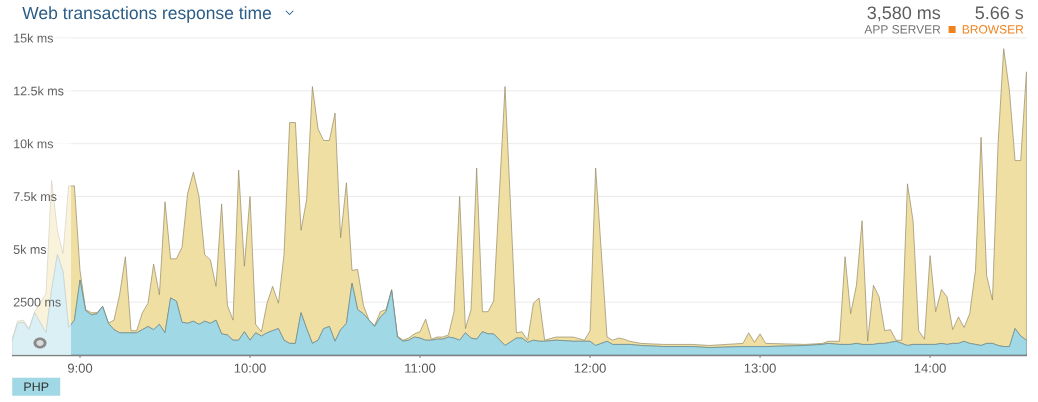 The width and height of the screenshot is (1038, 402). Describe the element at coordinates (993, 29) in the screenshot. I see `text: BROWSER` at that location.